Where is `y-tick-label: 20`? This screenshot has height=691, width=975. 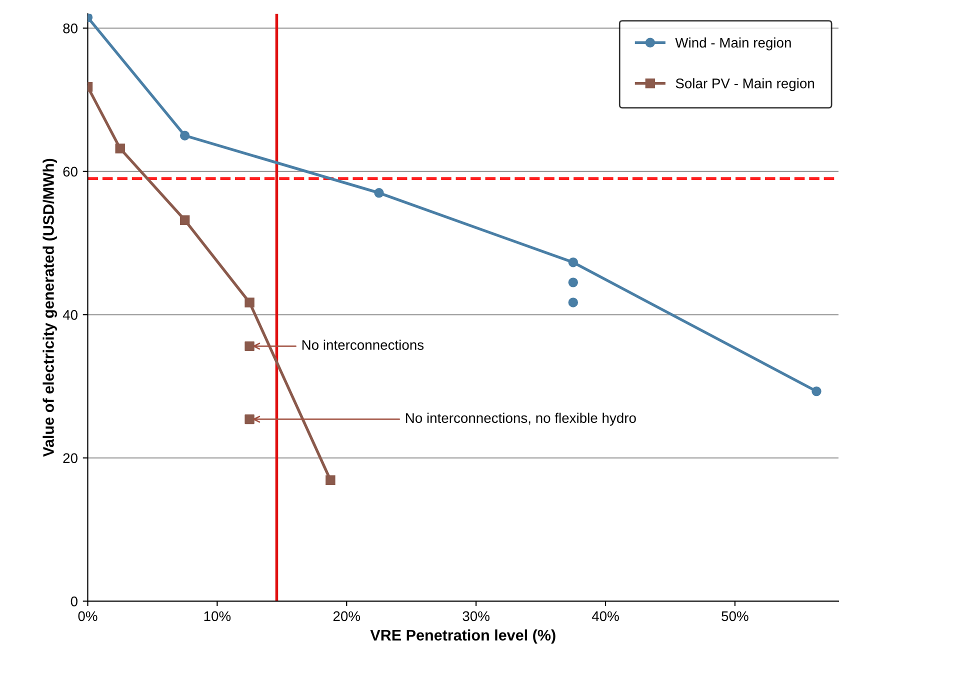
y-tick-label: 20 is located at coordinates (70, 458).